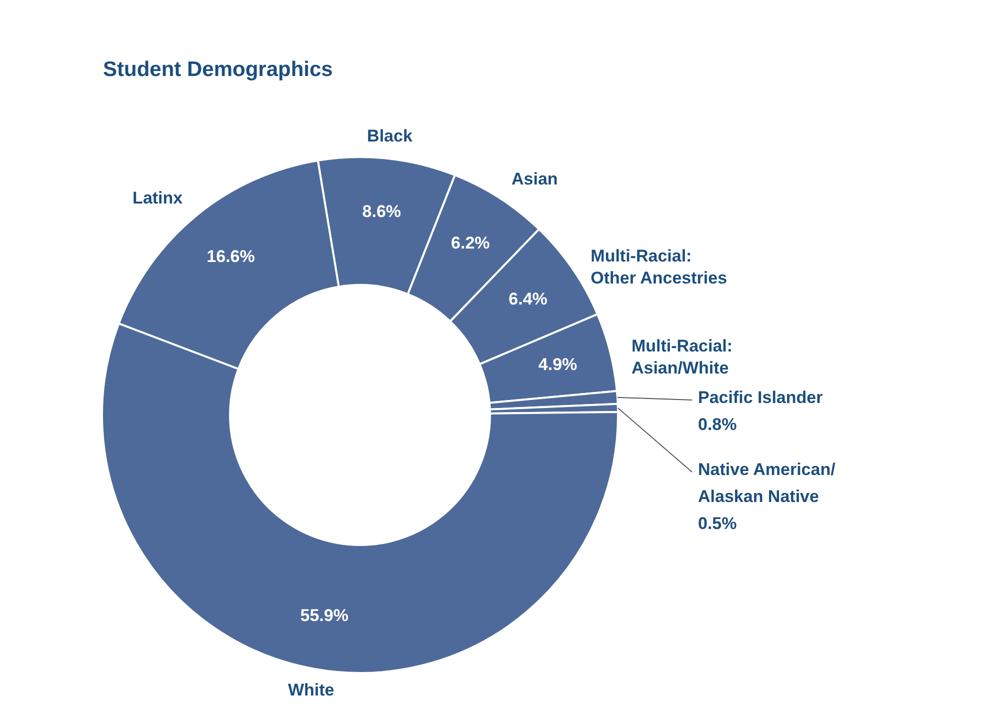 This screenshot has width=1000, height=708. What do you see at coordinates (528, 298) in the screenshot?
I see `data-label: 6.4%` at bounding box center [528, 298].